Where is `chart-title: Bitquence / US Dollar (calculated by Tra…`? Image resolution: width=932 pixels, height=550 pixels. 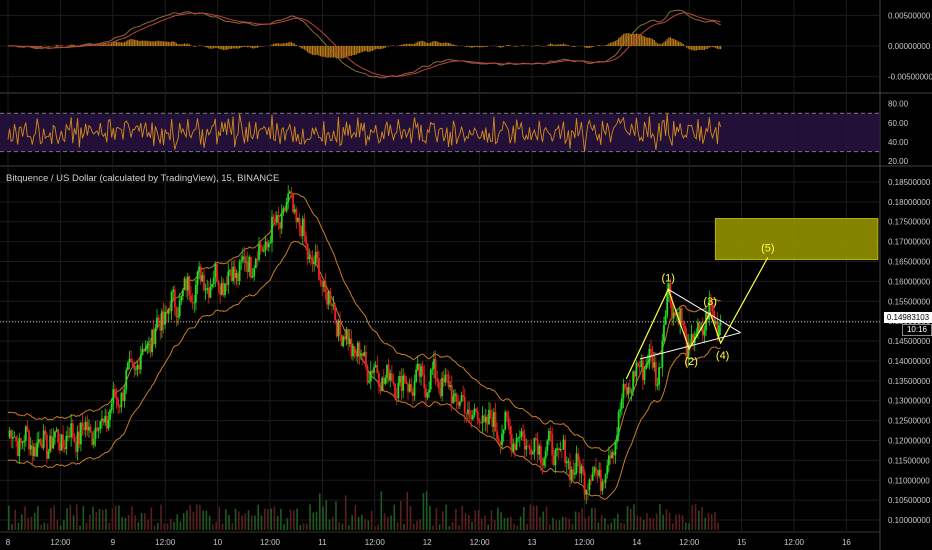 chart-title: Bitquence / US Dollar (calculated by Tra… is located at coordinates (143, 178).